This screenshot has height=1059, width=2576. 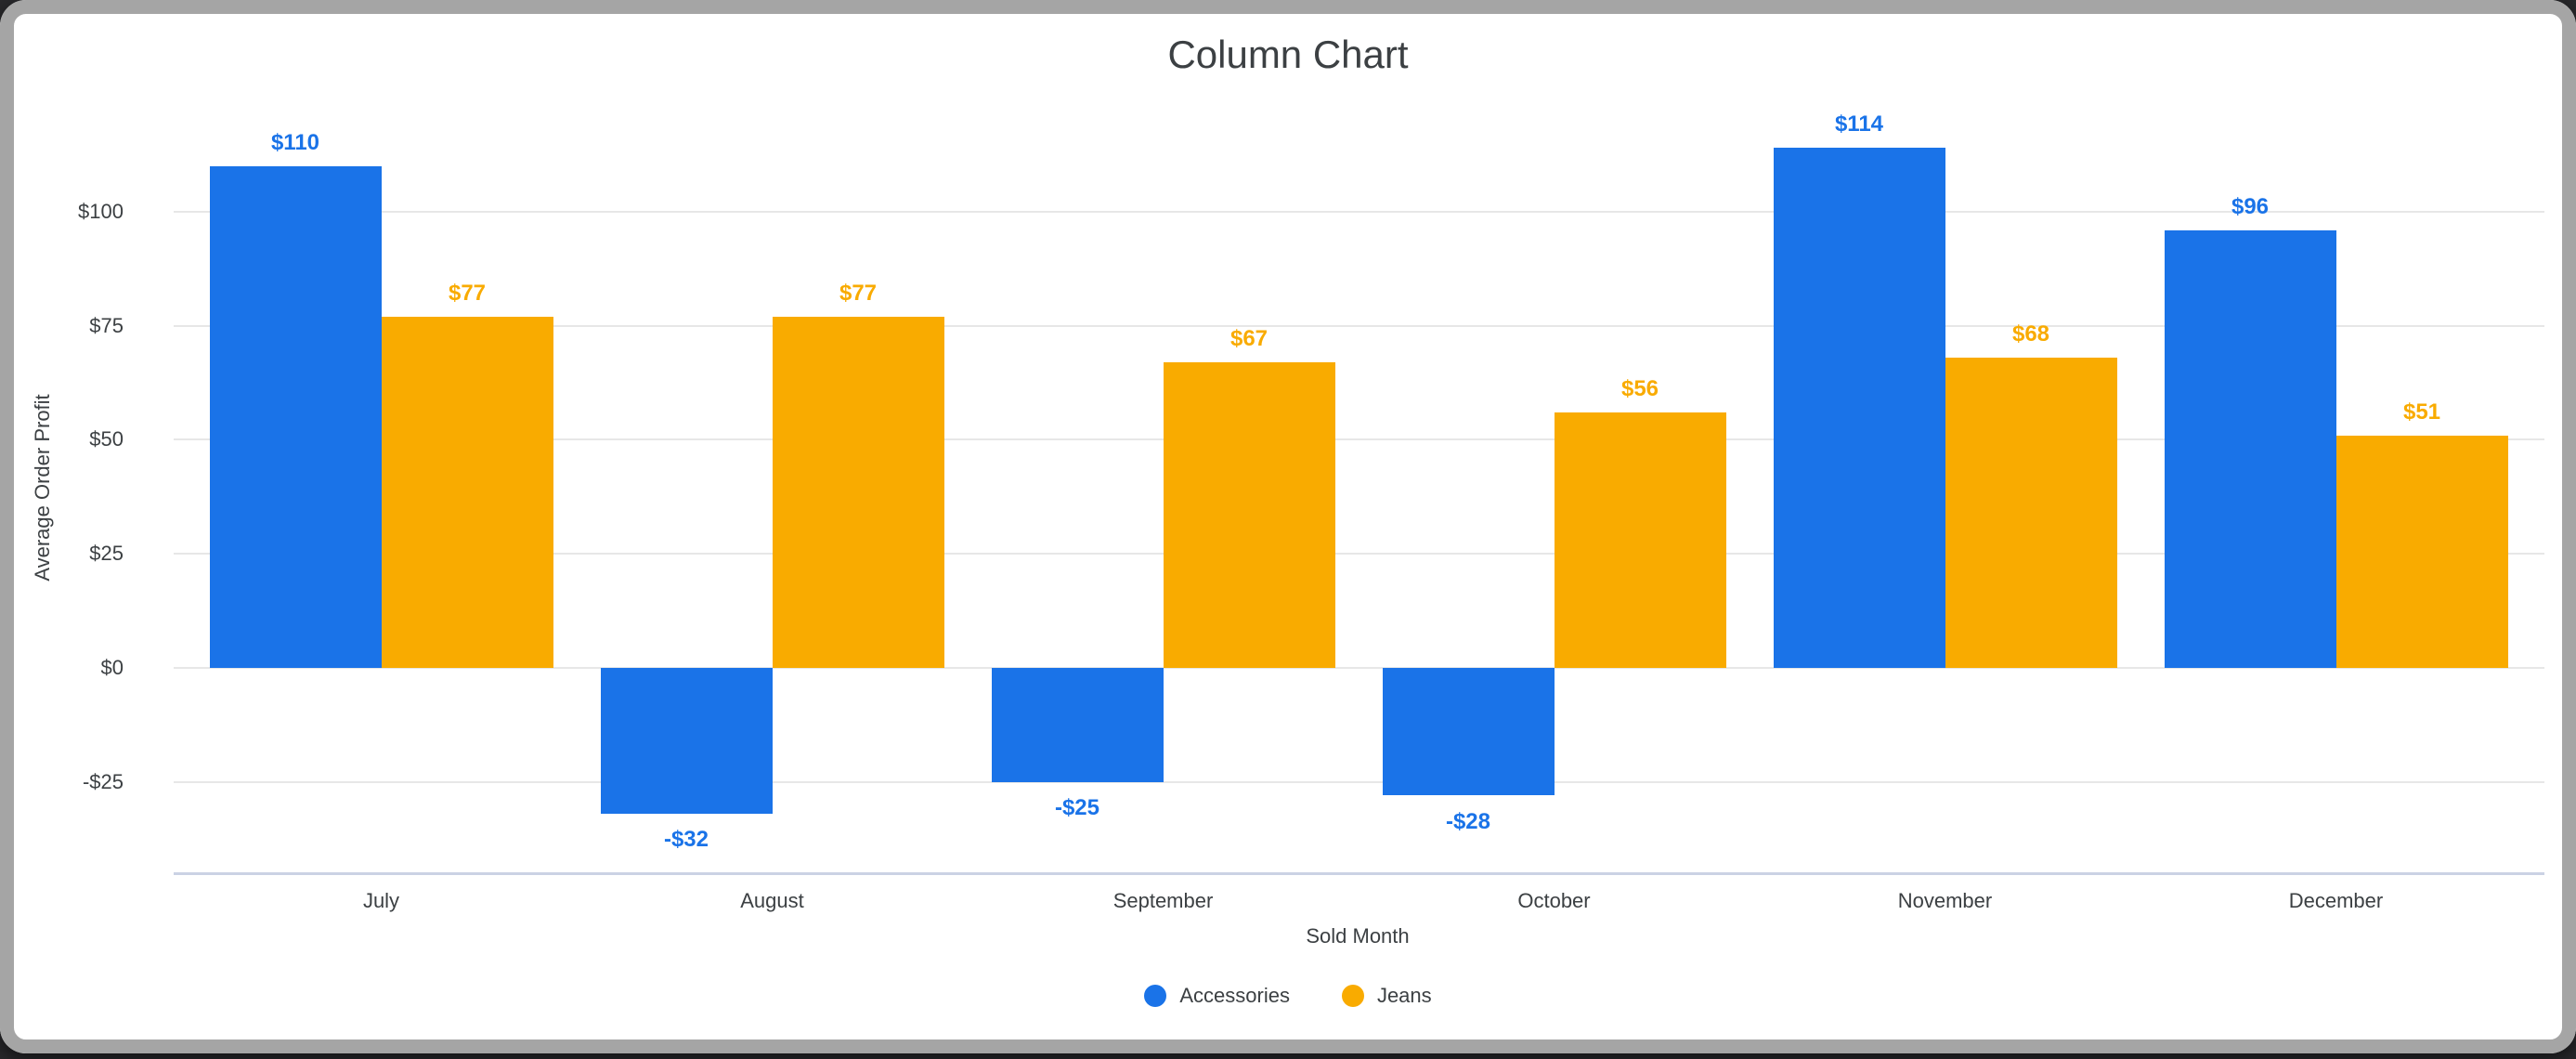 I want to click on y-tick-label: $75, so click(x=106, y=325).